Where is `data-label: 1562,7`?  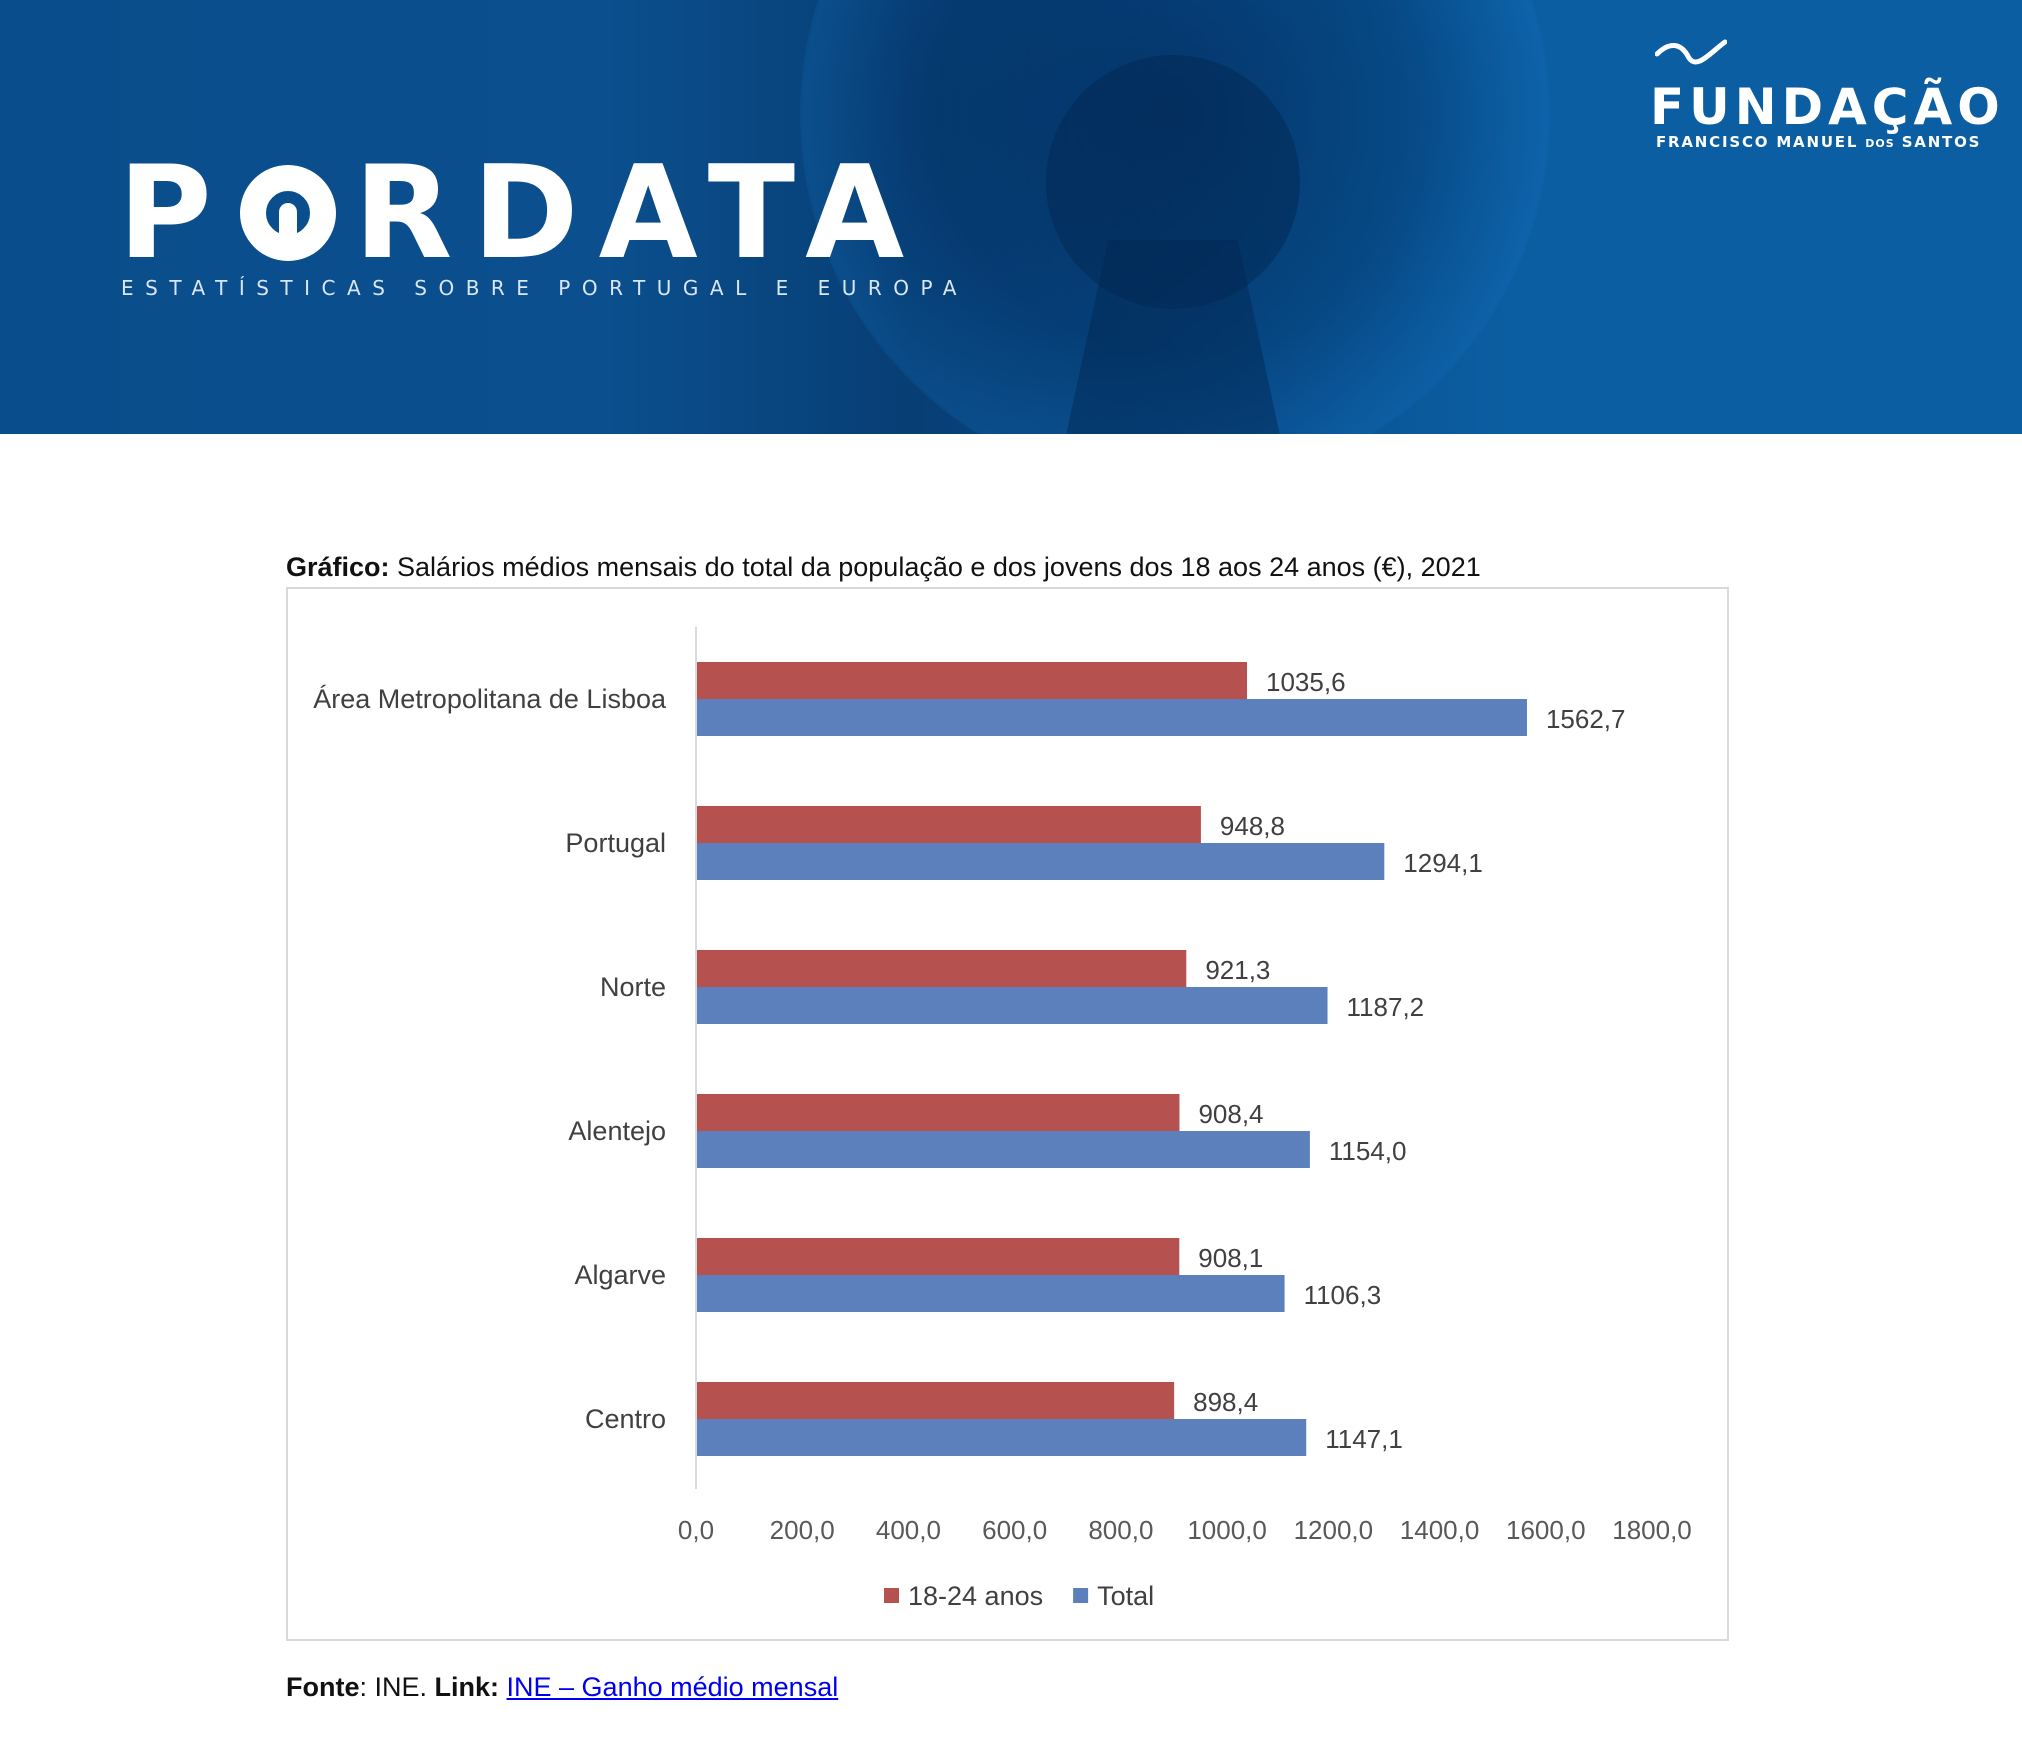
data-label: 1562,7 is located at coordinates (1586, 719).